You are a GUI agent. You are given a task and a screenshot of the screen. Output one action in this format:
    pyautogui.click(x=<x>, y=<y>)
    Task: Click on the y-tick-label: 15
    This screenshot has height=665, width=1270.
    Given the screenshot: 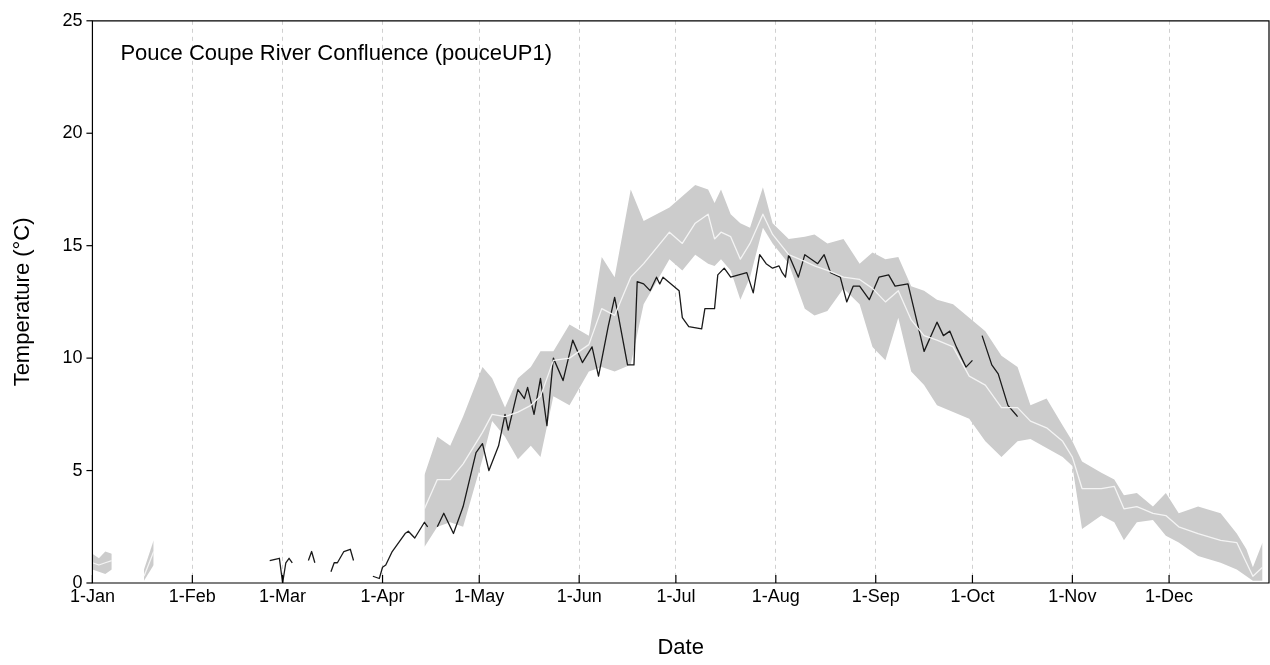 What is the action you would take?
    pyautogui.click(x=72, y=244)
    